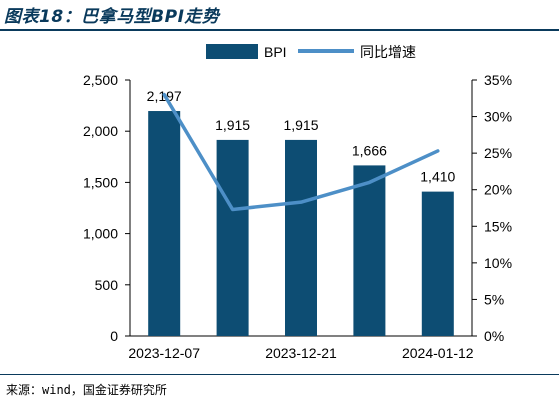  I want to click on y-right-tick-label: 25%, so click(498, 153).